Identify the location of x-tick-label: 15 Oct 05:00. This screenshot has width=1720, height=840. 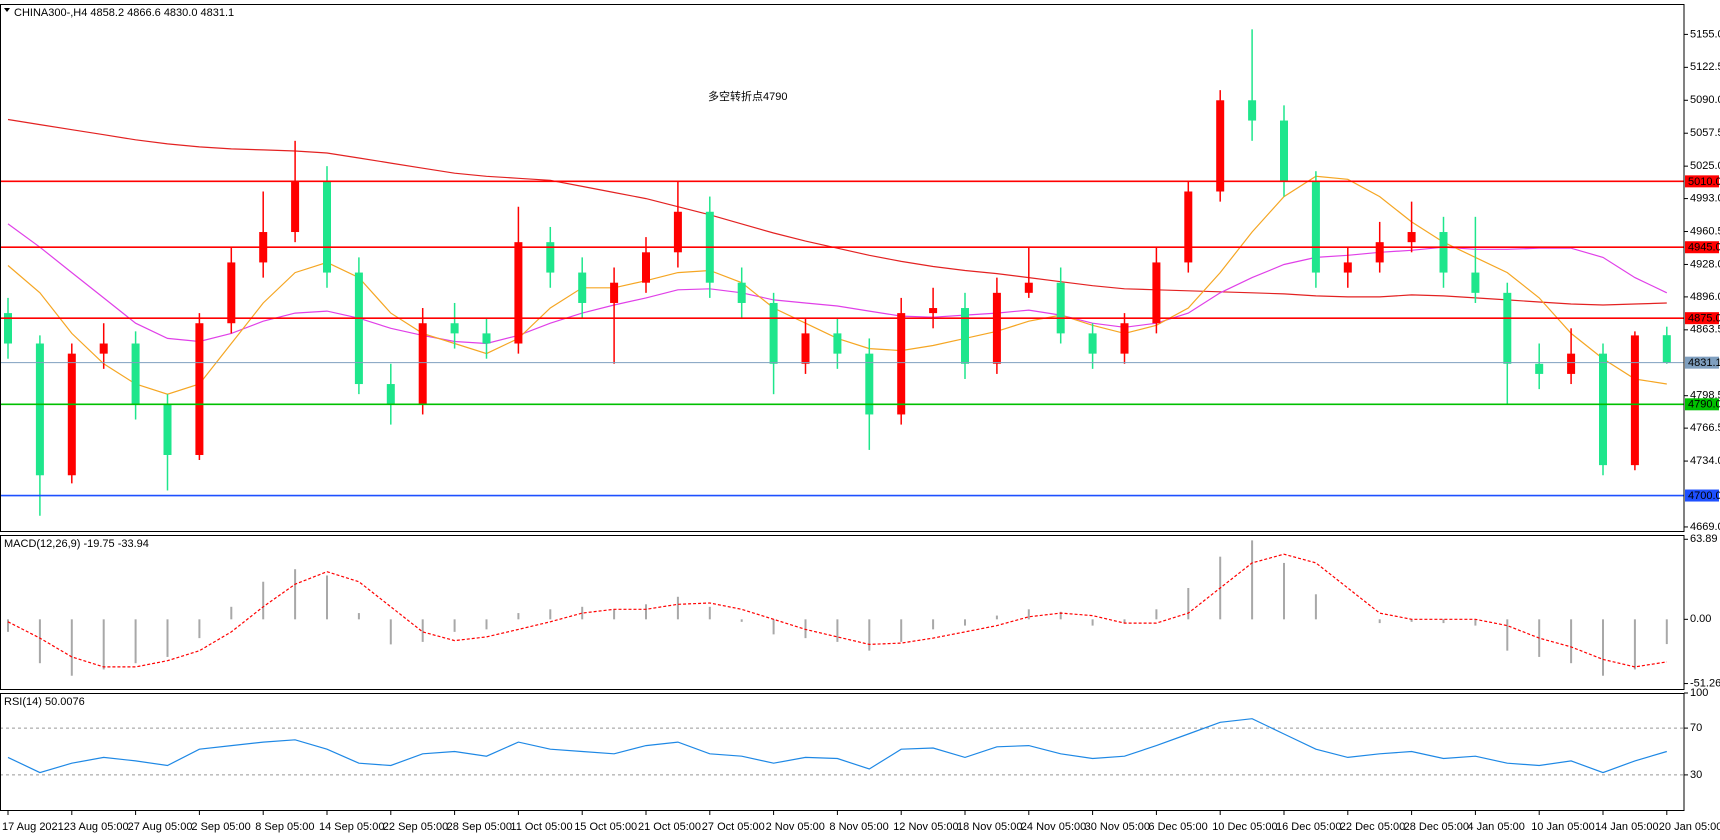
(605, 827).